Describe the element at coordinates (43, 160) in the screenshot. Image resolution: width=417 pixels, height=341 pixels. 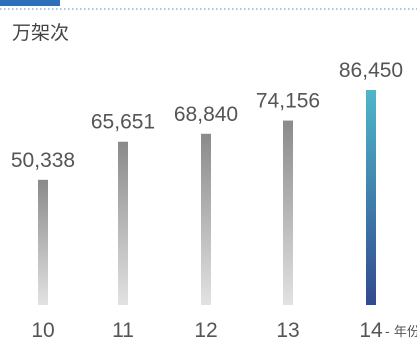
I see `value-label-10: 50,338` at that location.